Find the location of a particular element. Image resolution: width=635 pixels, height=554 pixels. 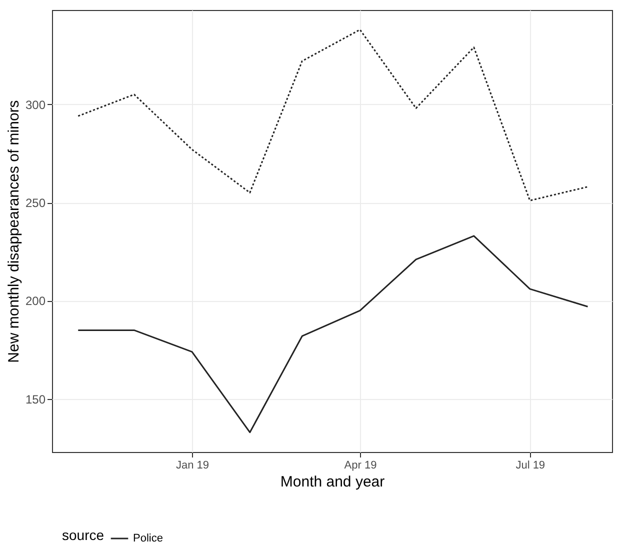

y-tick-label: 300 is located at coordinates (35, 105).